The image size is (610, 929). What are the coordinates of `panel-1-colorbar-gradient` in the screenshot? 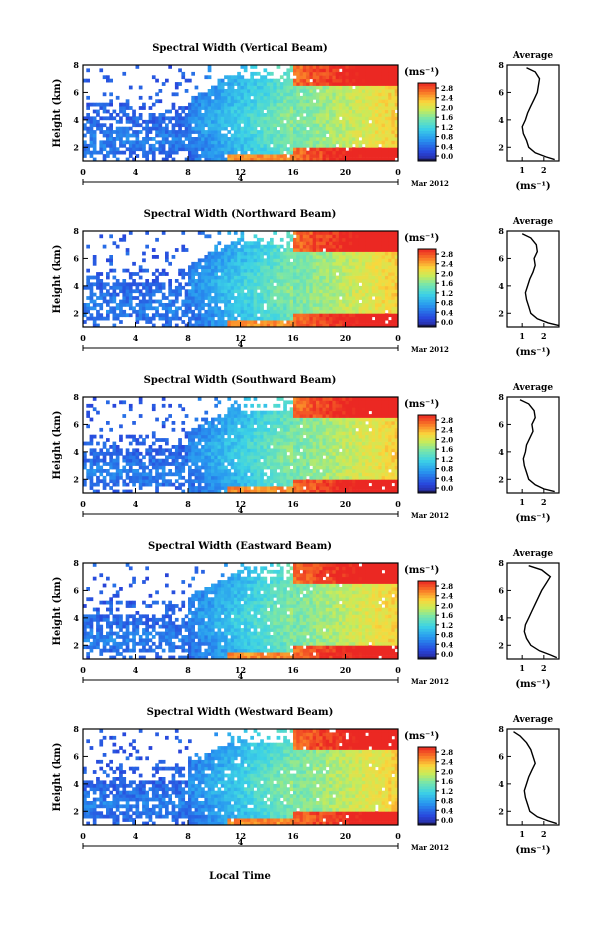 It's located at (427, 288).